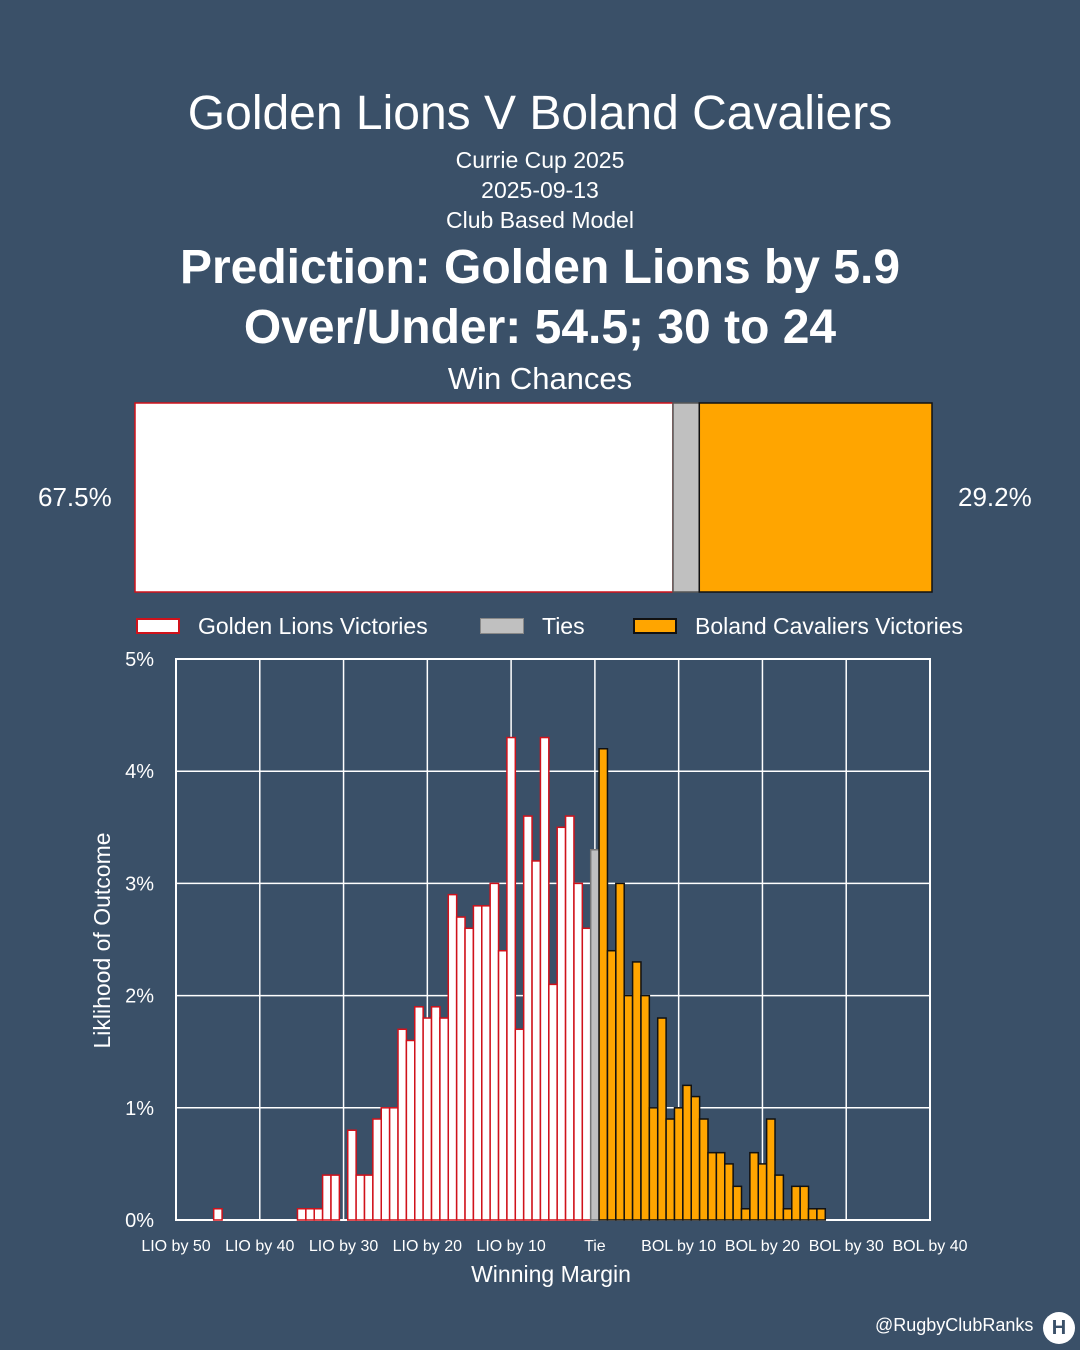 The height and width of the screenshot is (1350, 1080). I want to click on over-under-text: Over/Under: 54.5; 30 to 24, so click(540, 327).